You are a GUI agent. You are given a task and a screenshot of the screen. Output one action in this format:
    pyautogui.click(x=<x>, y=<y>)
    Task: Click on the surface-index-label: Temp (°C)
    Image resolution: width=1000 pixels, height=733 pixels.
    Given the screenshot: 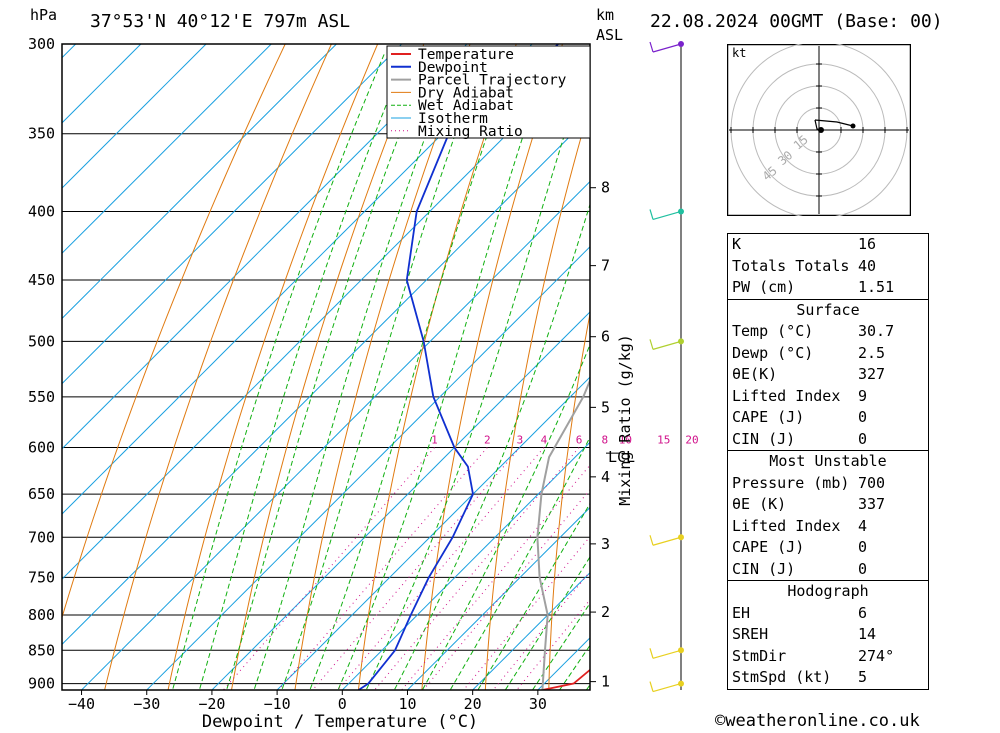 What is the action you would take?
    pyautogui.click(x=773, y=331)
    